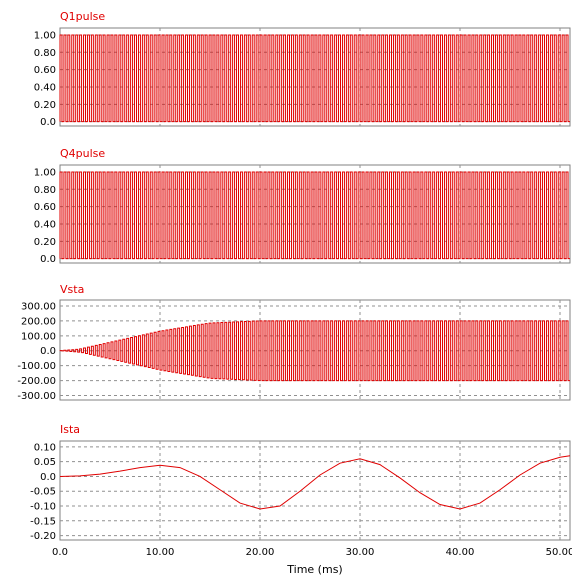 The image size is (572, 580). What do you see at coordinates (45, 70) in the screenshot?
I see `q1pulse-y-tick-label: 0.60` at bounding box center [45, 70].